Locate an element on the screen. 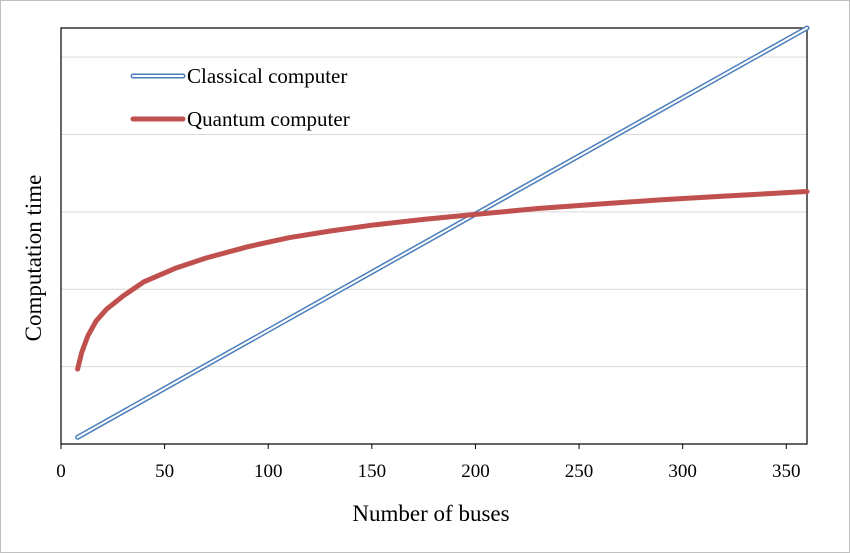 The image size is (850, 553). x-tick-label-2: 100 is located at coordinates (268, 471).